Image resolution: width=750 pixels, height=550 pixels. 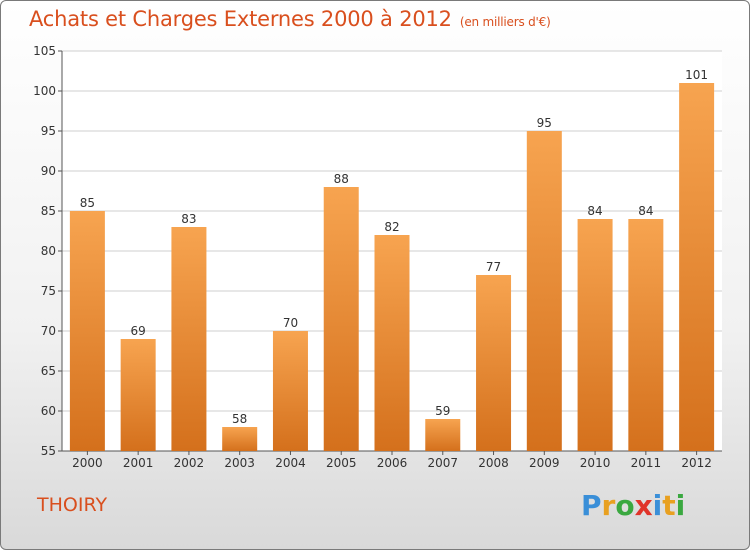 I want to click on logo-letter: o, so click(x=625, y=505).